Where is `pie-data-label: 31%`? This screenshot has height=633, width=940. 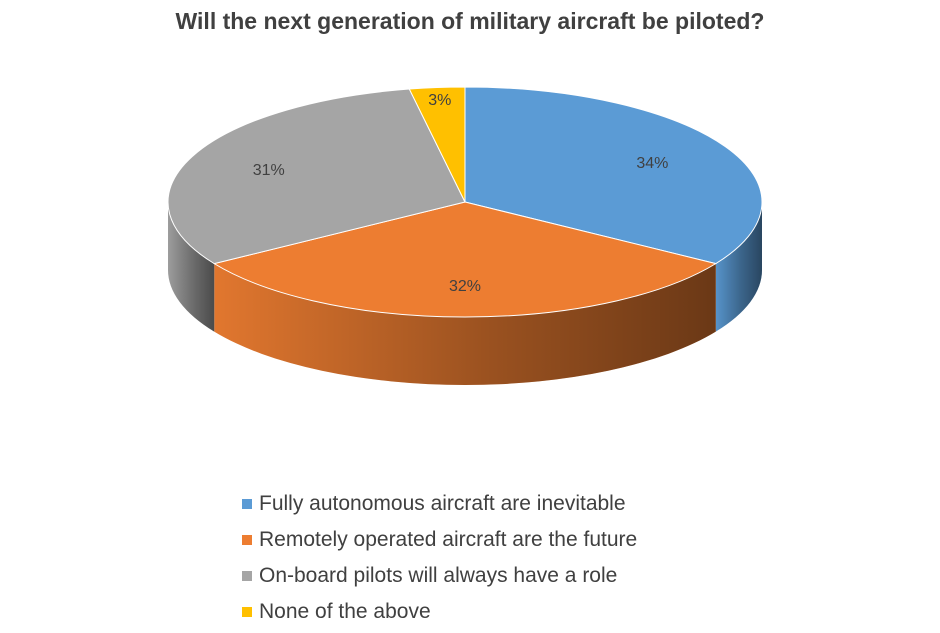 pie-data-label: 31% is located at coordinates (269, 170).